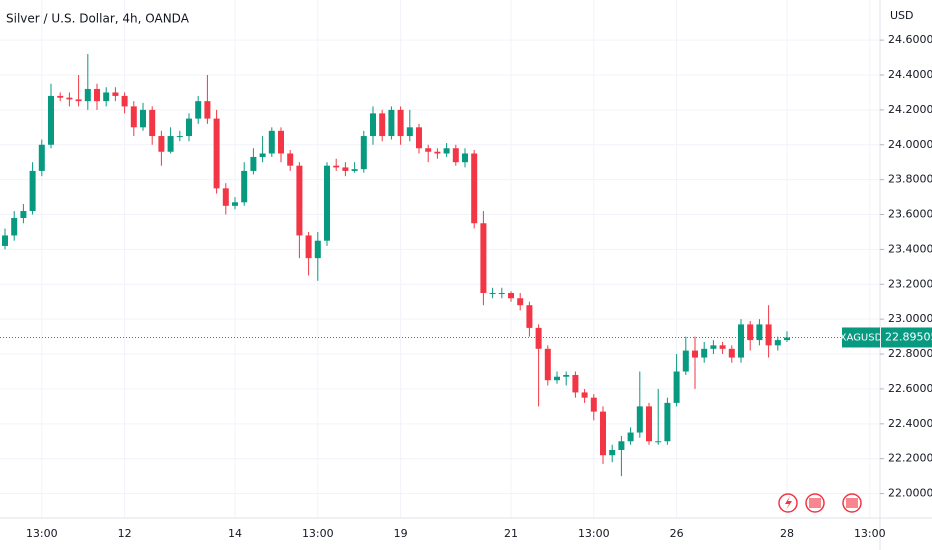  Describe the element at coordinates (511, 533) in the screenshot. I see `x-tick-label: 21` at that location.